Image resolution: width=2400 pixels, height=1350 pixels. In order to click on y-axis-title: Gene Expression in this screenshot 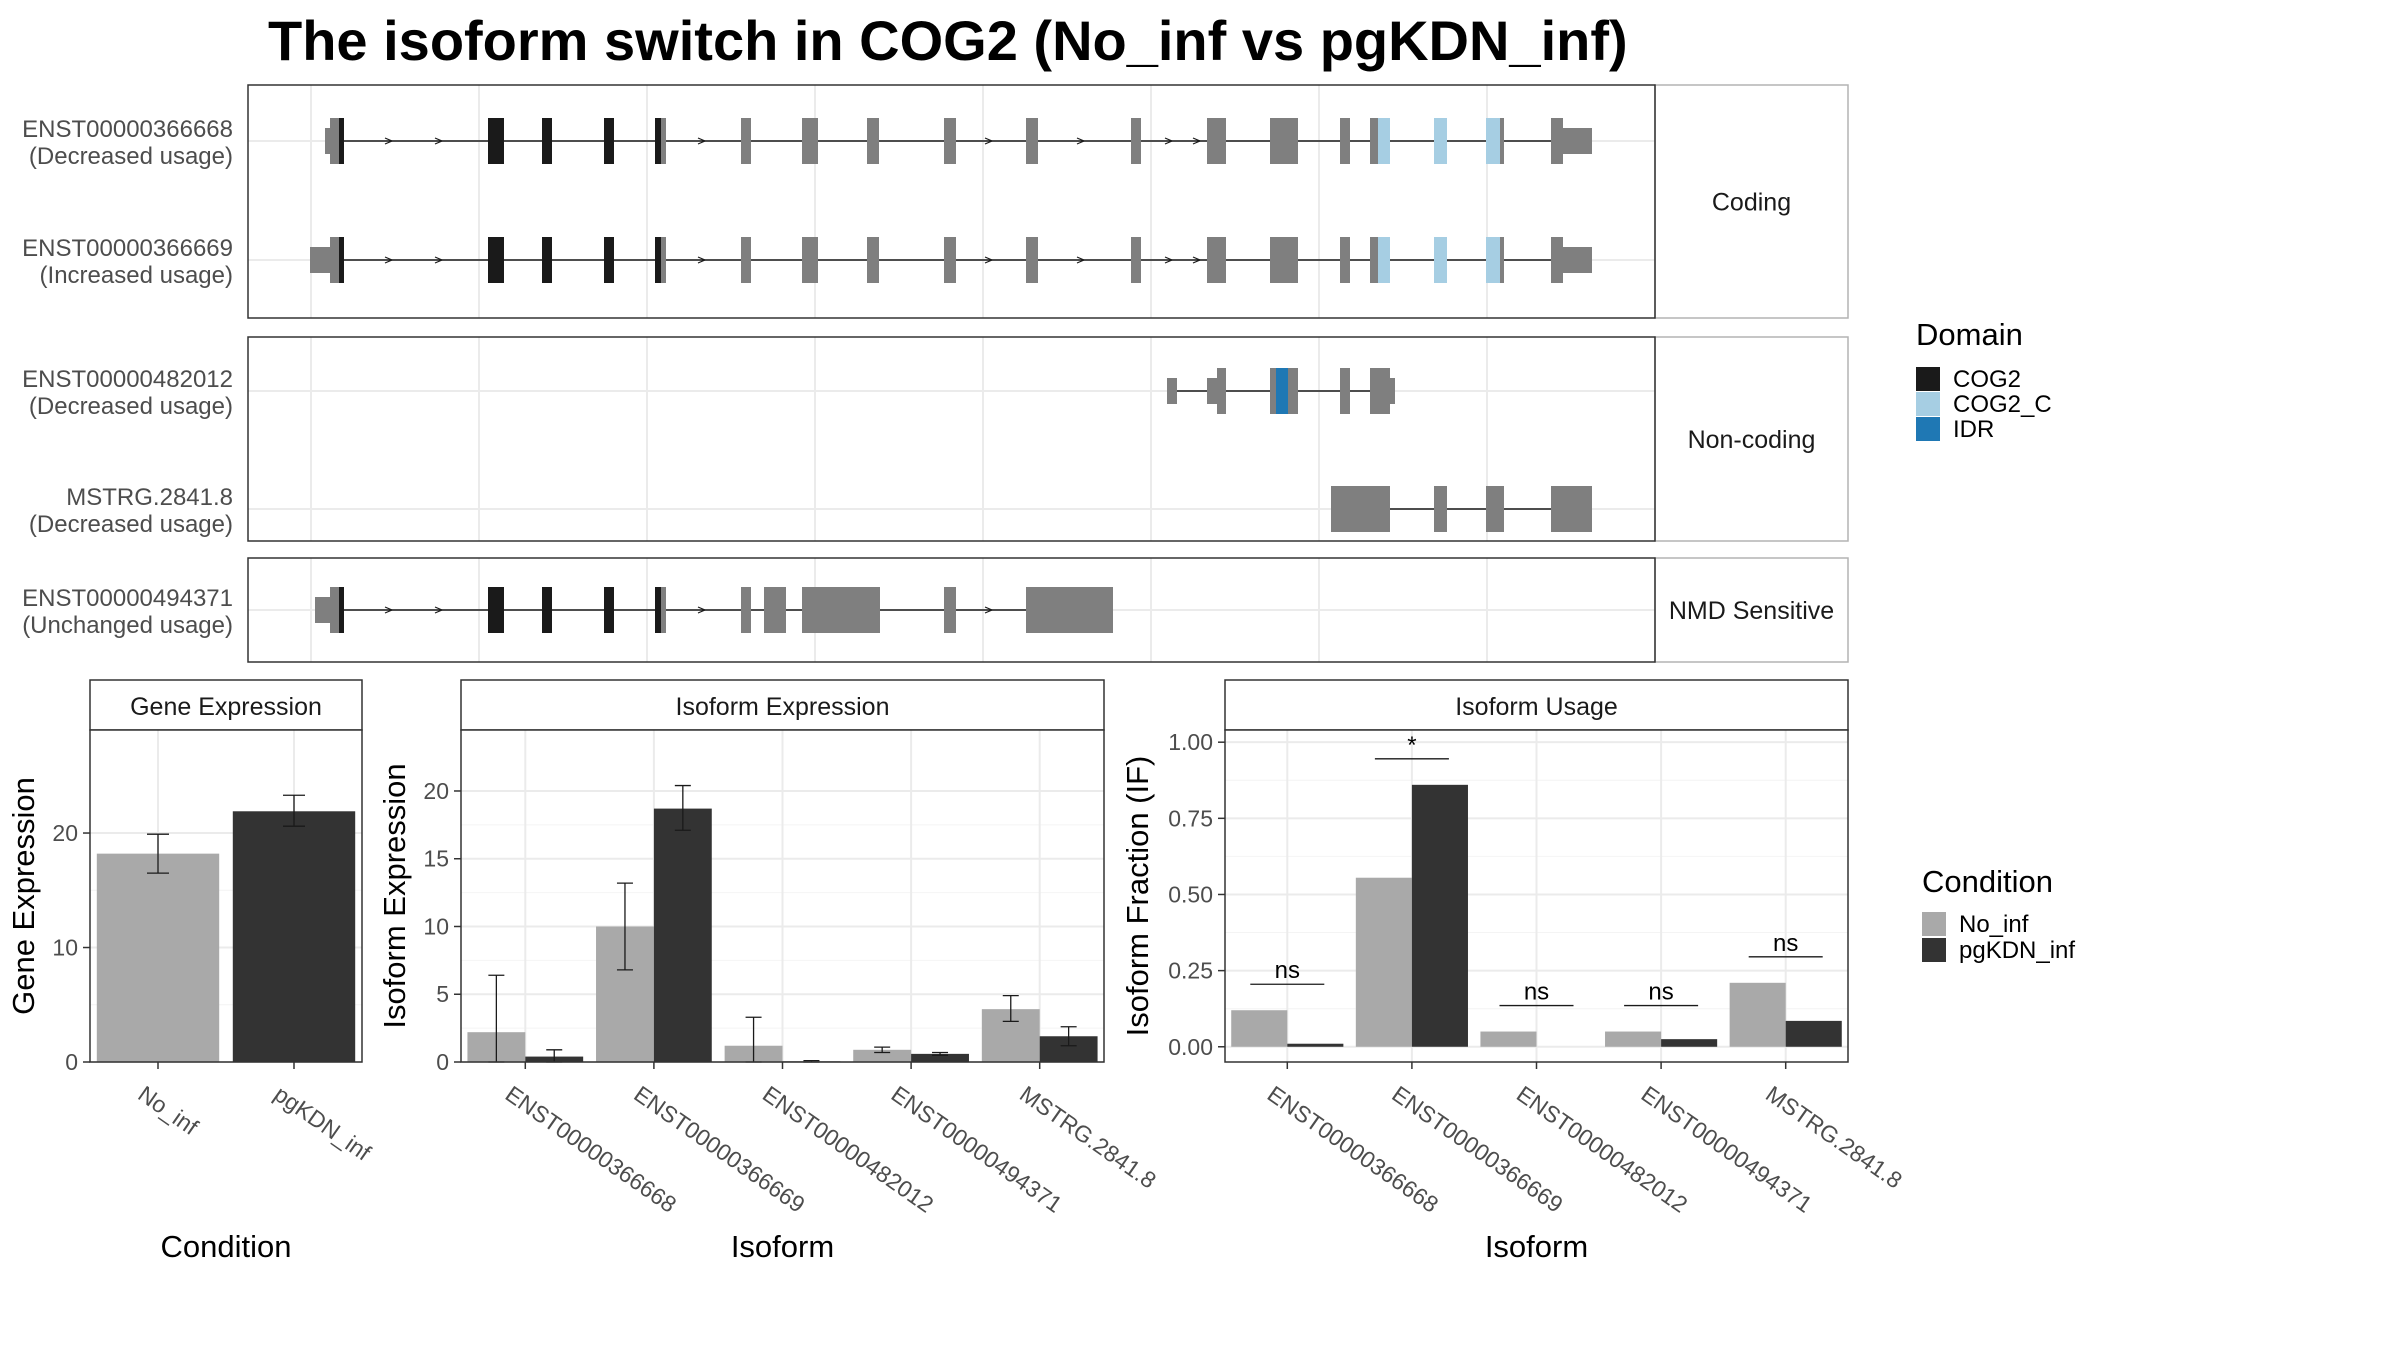, I will do `click(23, 896)`.